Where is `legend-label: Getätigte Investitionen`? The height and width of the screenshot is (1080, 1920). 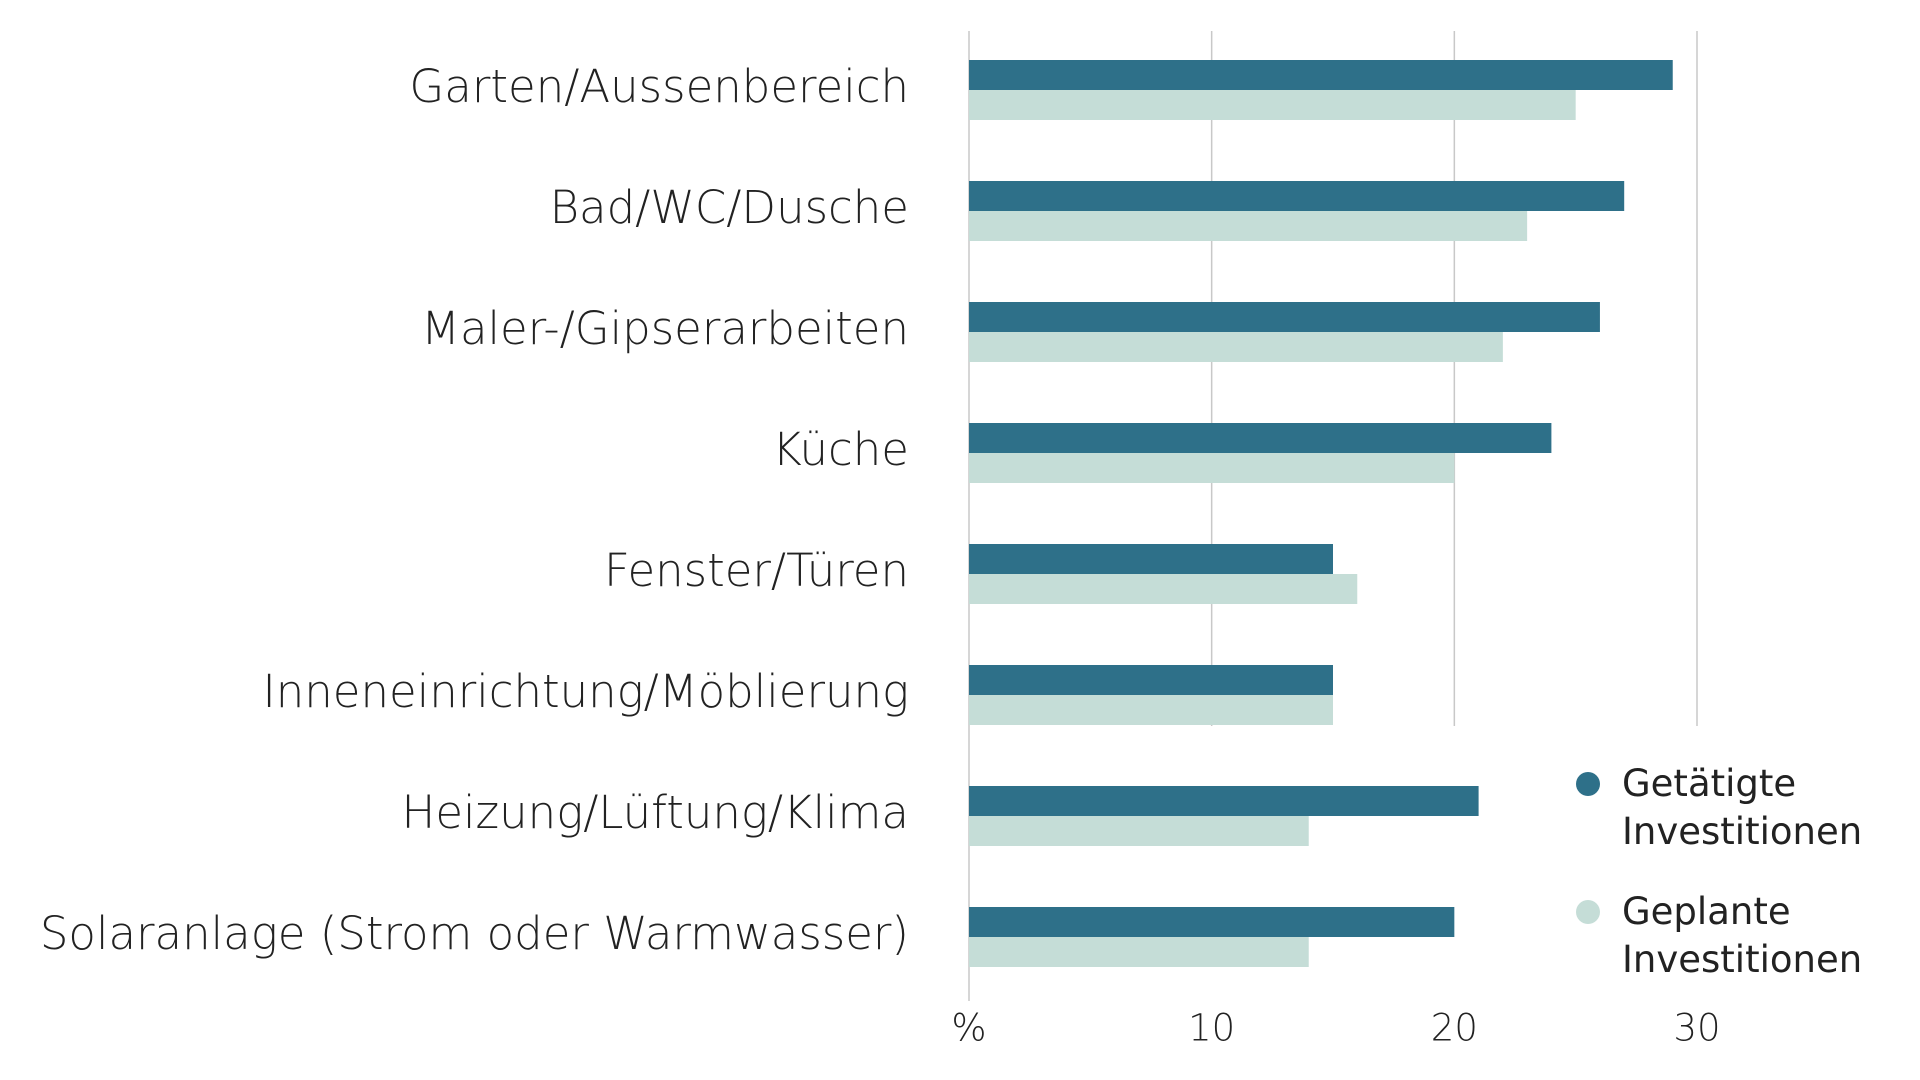
legend-label: Getätigte Investitionen is located at coordinates (1742, 807).